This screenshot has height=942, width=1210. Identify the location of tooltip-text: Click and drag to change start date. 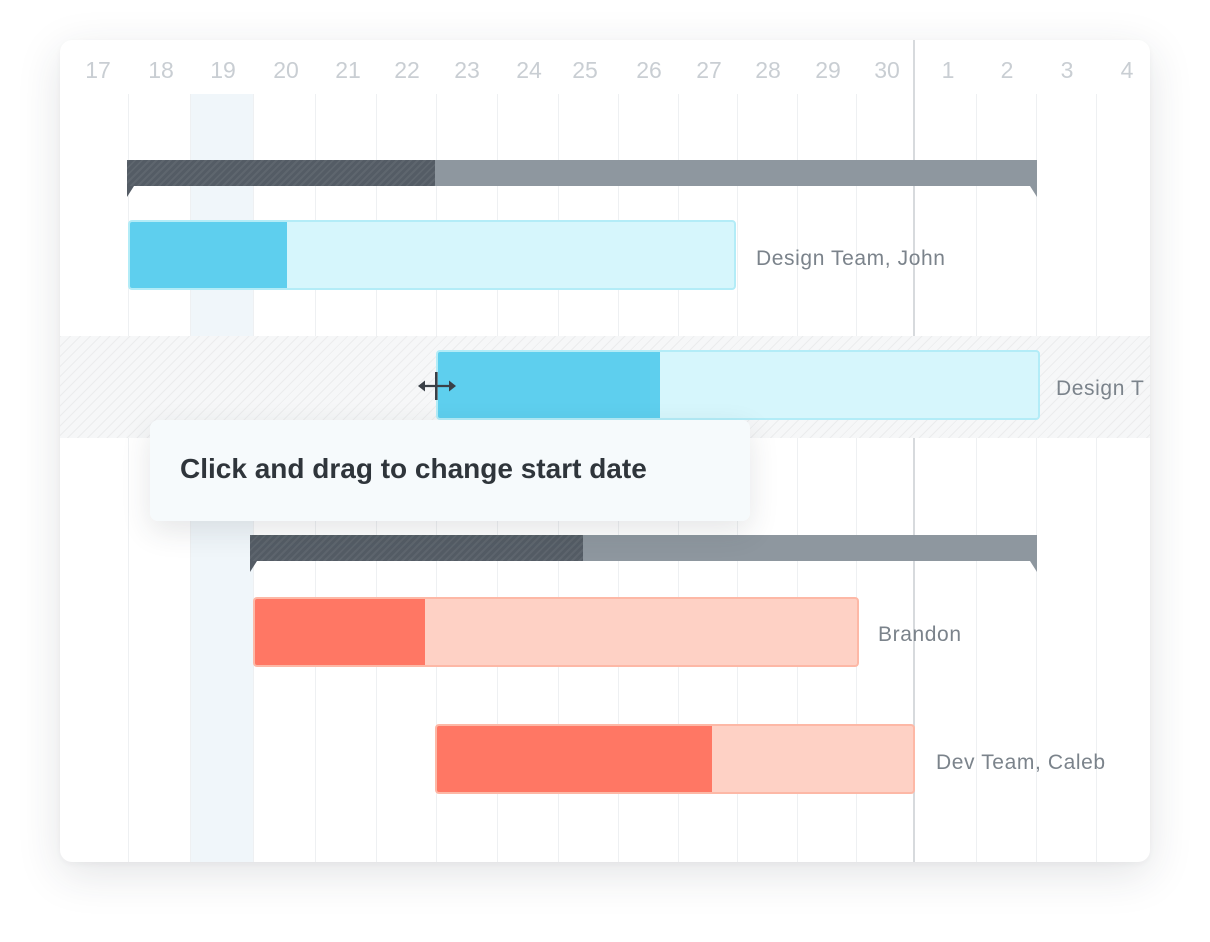
(413, 468).